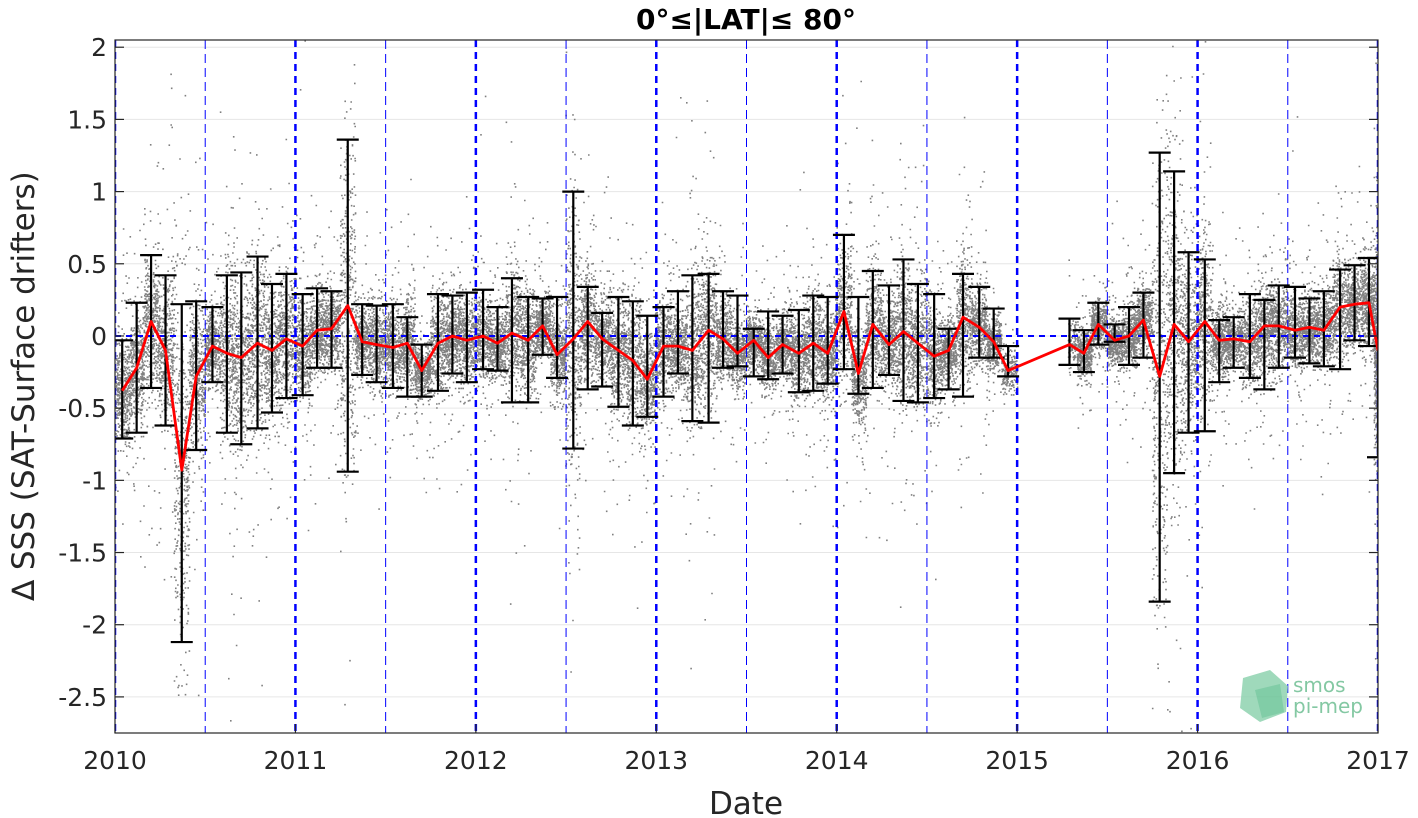 This screenshot has width=1418, height=818. Describe the element at coordinates (82, 408) in the screenshot. I see `y-tick-label: -0.5` at that location.